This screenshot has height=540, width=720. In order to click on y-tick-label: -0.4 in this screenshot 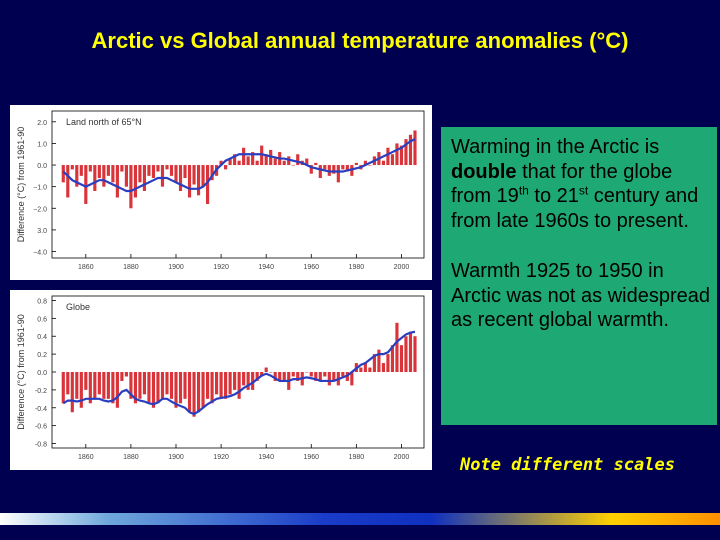, I will do `click(41, 409)`.